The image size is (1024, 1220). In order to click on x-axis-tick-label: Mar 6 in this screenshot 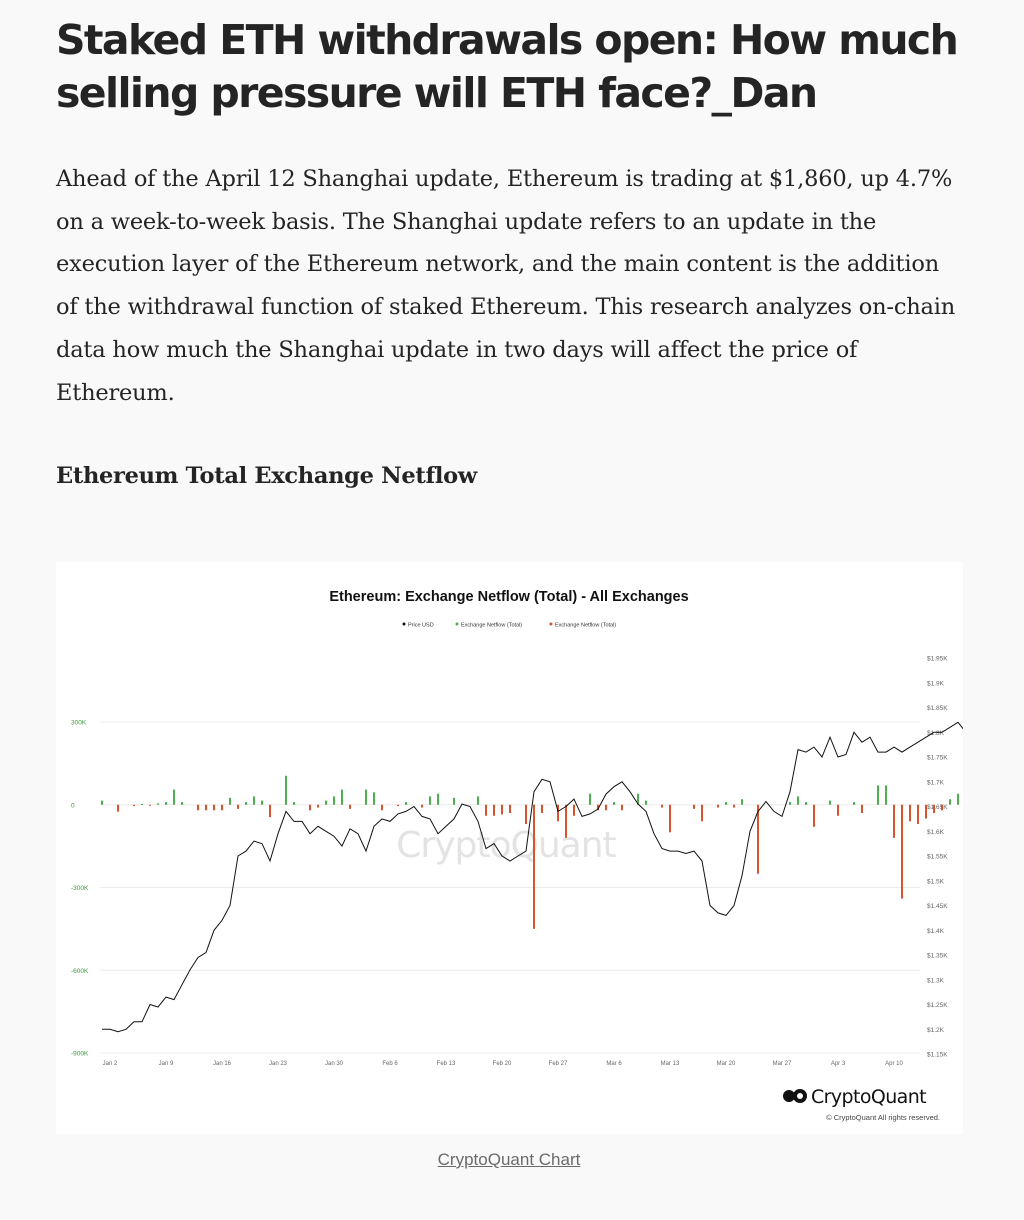, I will do `click(614, 1064)`.